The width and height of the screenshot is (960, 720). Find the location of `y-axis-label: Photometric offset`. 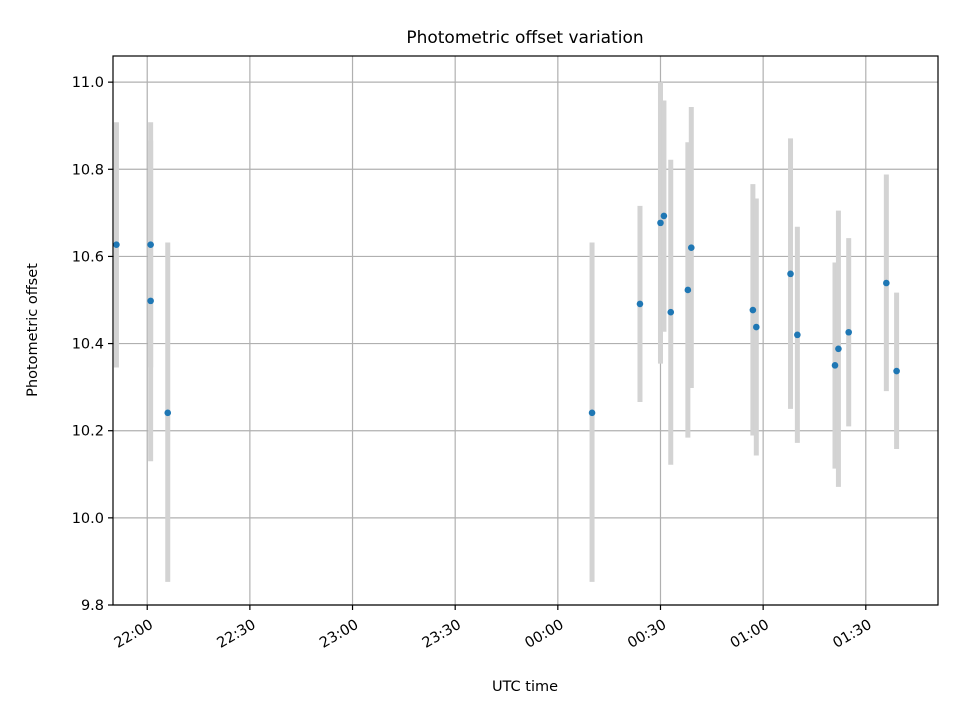

y-axis-label: Photometric offset is located at coordinates (33, 330).